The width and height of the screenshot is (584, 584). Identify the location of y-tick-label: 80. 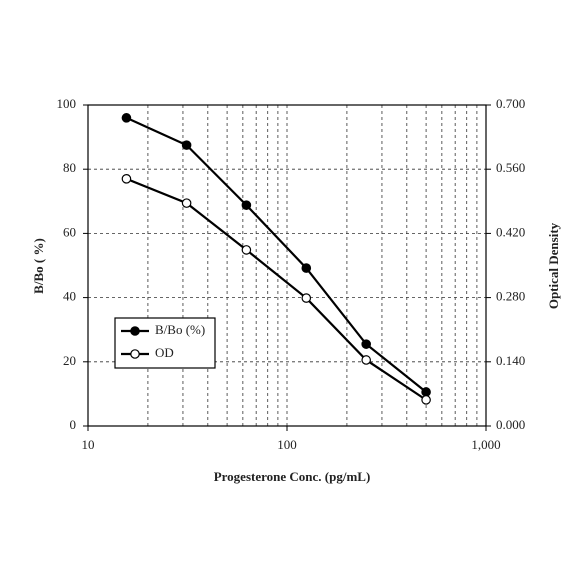
(69, 167).